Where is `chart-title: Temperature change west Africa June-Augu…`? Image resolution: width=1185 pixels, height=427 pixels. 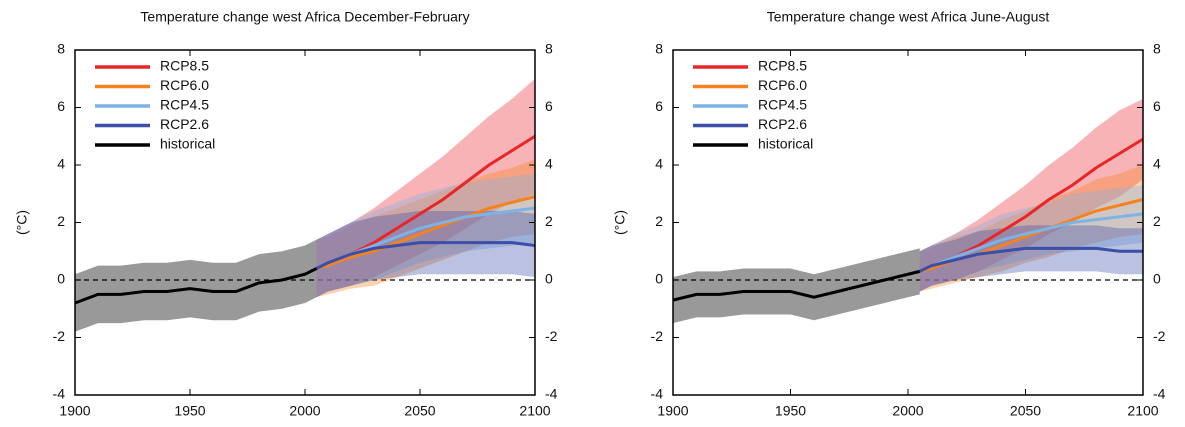
chart-title: Temperature change west Africa June-Augu… is located at coordinates (908, 17).